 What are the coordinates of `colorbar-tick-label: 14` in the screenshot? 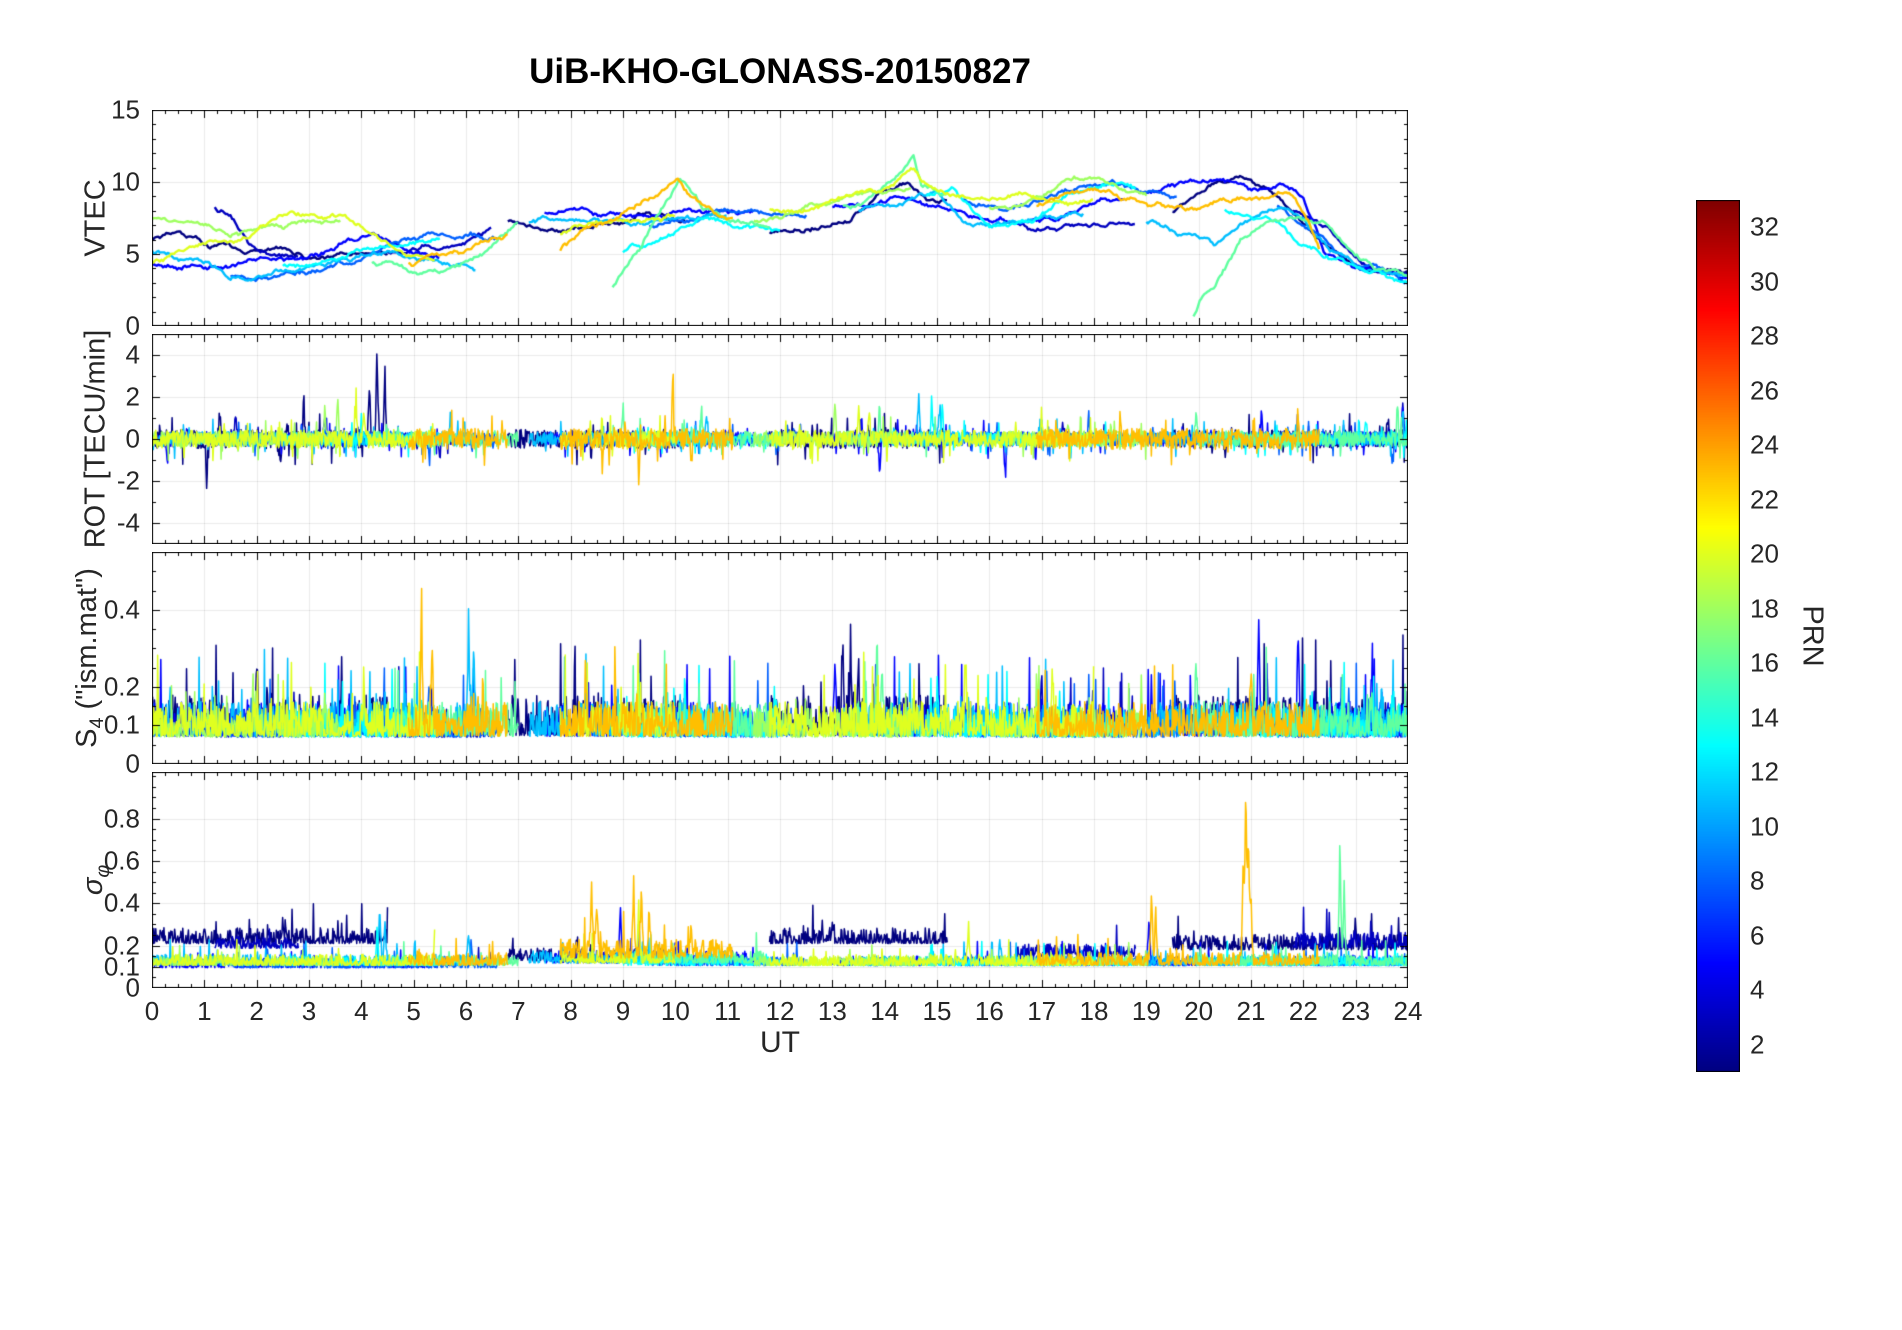 It's located at (1764, 717).